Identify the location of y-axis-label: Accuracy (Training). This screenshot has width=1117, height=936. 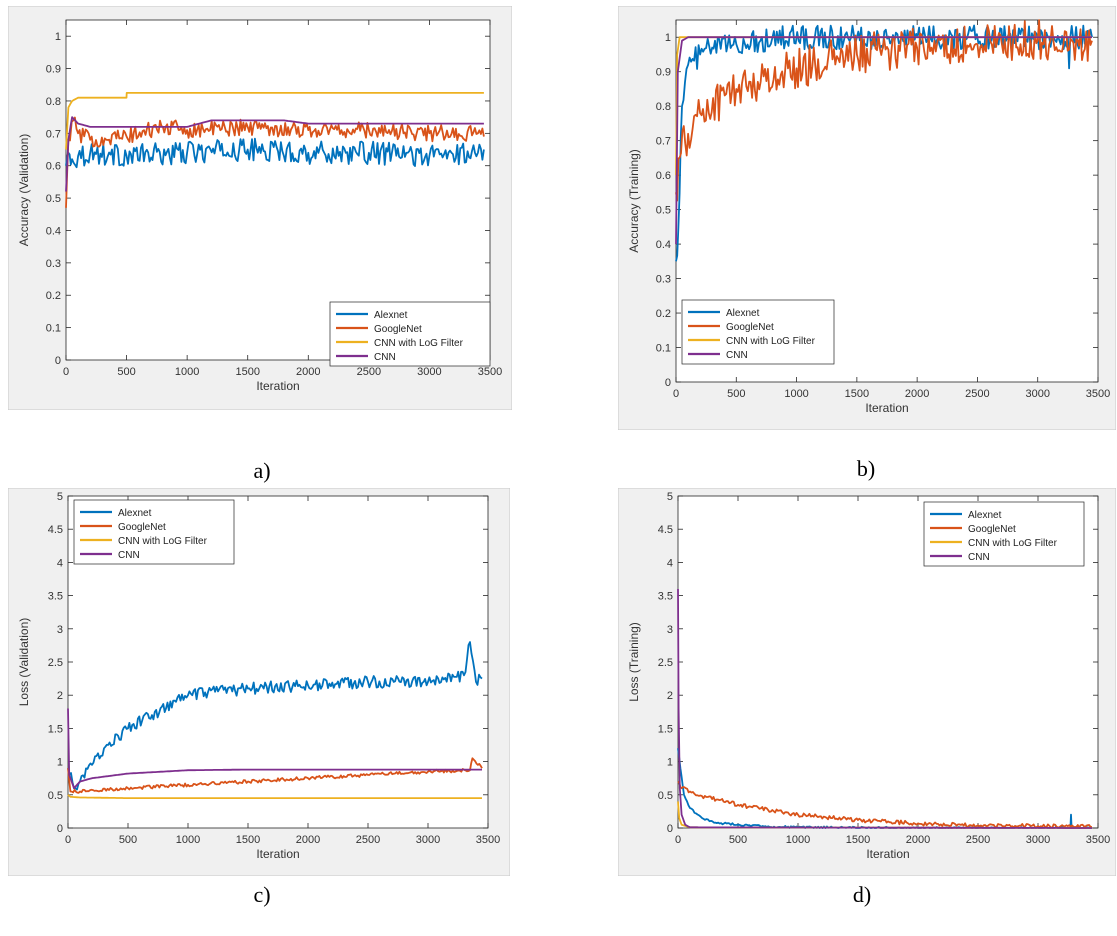
(634, 201).